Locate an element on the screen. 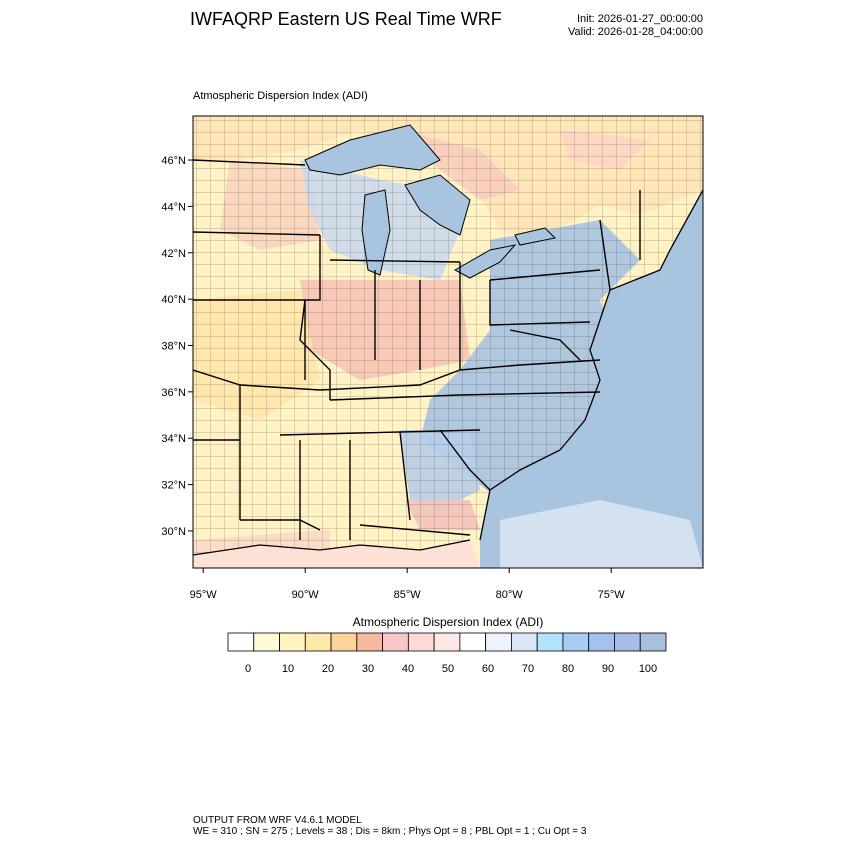 The image size is (850, 850). colorbar-tick-label: 0 is located at coordinates (248, 669).